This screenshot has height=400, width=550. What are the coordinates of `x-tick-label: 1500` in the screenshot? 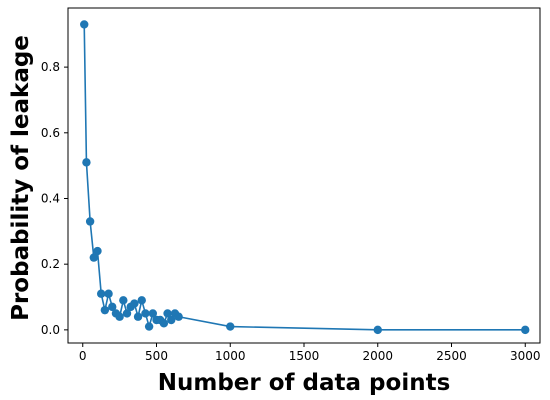 It's located at (304, 356).